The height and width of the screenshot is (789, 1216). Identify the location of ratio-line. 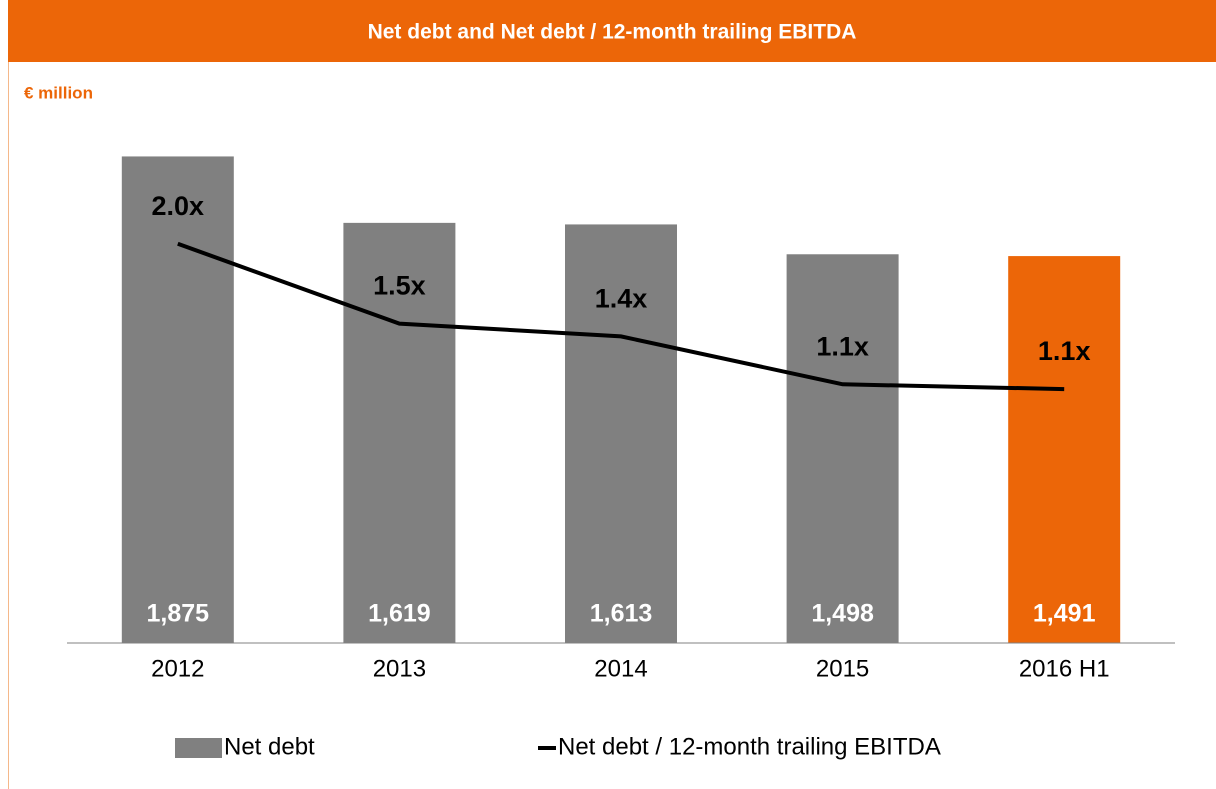
(621, 316).